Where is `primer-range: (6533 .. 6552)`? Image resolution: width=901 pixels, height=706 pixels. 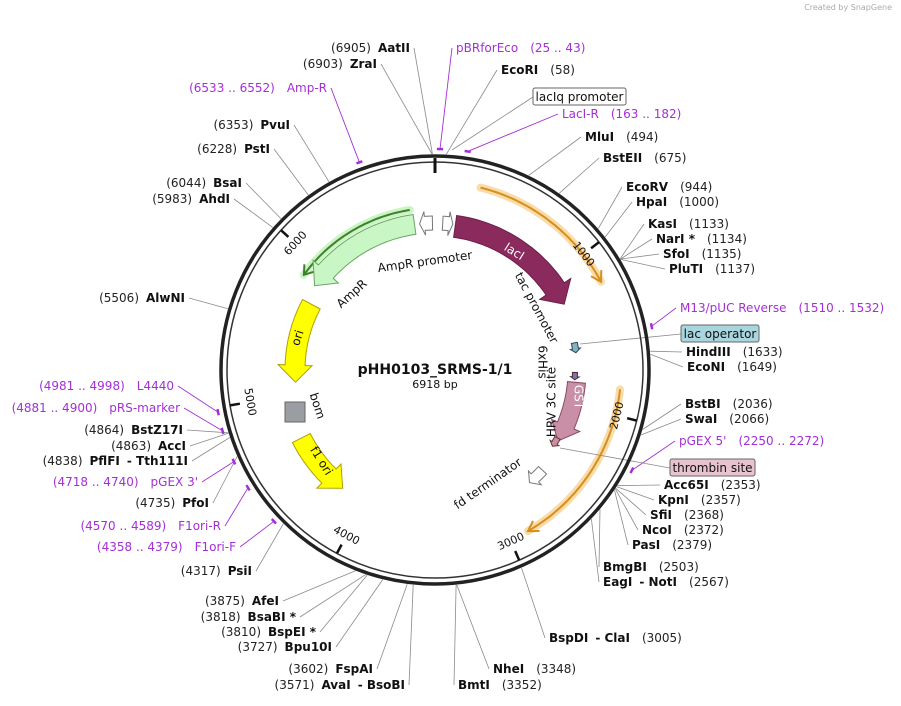
primer-range: (6533 .. 6552) is located at coordinates (232, 88).